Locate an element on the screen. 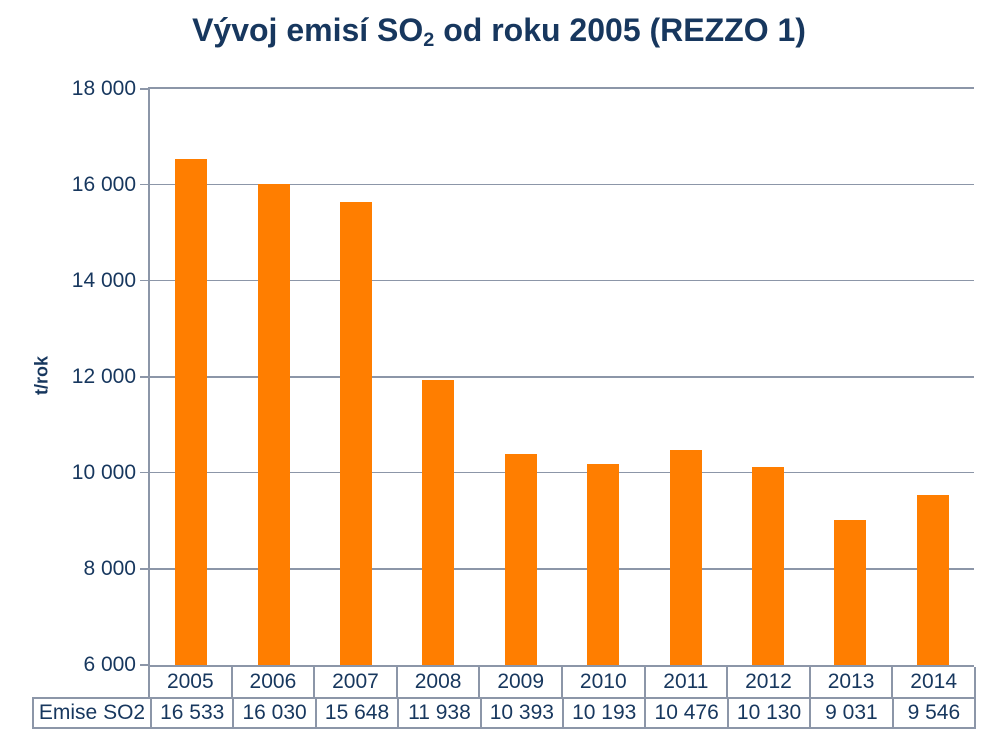  y-tick-label: 12 000 is located at coordinates (103, 376).